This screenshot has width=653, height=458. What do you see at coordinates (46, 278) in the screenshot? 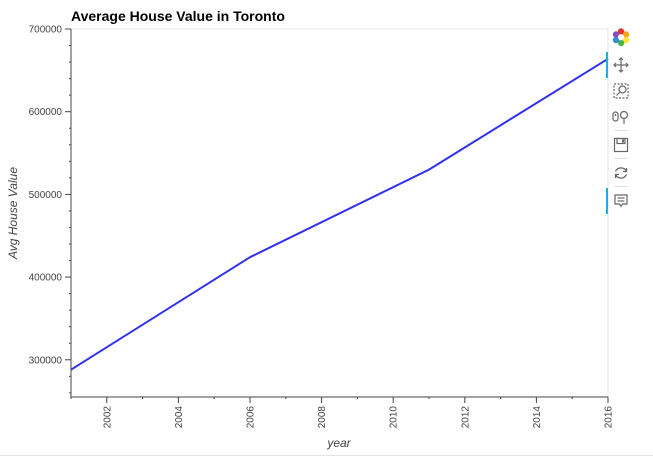
I see `y-tick-label: 400000` at bounding box center [46, 278].